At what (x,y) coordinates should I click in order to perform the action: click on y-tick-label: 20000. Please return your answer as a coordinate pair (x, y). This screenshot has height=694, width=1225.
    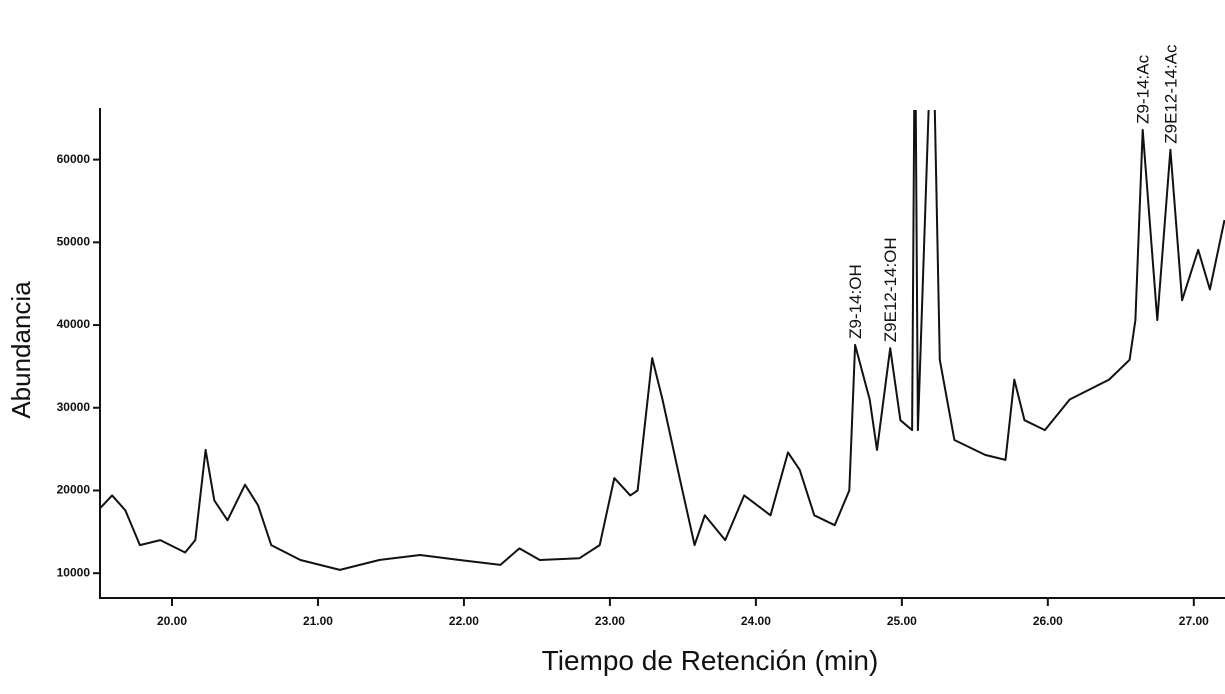
    Looking at the image, I should click on (74, 490).